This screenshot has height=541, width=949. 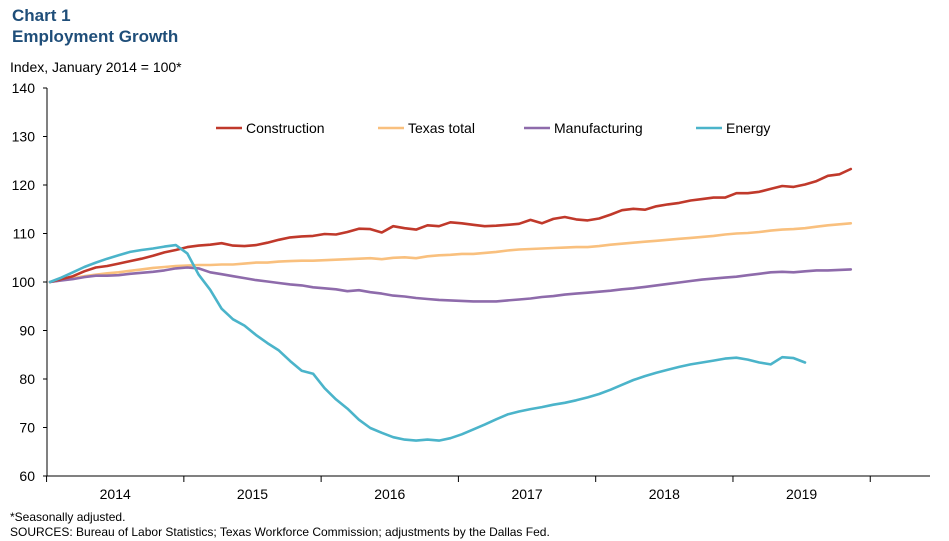 What do you see at coordinates (27, 476) in the screenshot?
I see `y-tick-label: 60` at bounding box center [27, 476].